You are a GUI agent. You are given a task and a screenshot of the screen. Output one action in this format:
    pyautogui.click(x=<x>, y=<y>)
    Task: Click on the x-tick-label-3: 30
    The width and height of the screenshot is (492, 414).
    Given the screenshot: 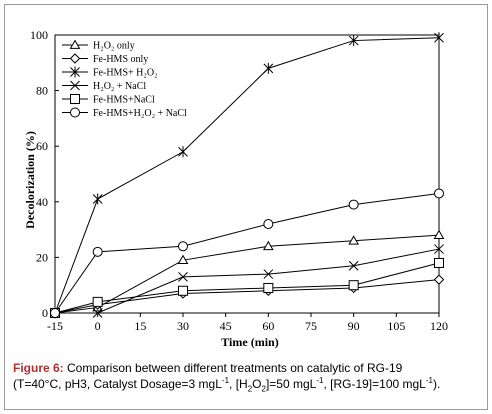 What is the action you would take?
    pyautogui.click(x=183, y=326)
    